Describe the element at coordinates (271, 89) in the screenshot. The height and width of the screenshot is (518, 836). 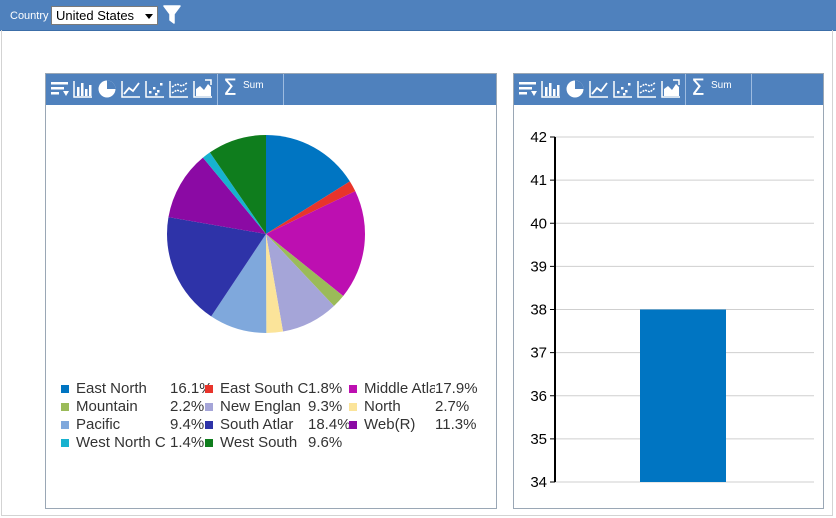
I see `pie-panel-toolbar: Σ Sum` at that location.